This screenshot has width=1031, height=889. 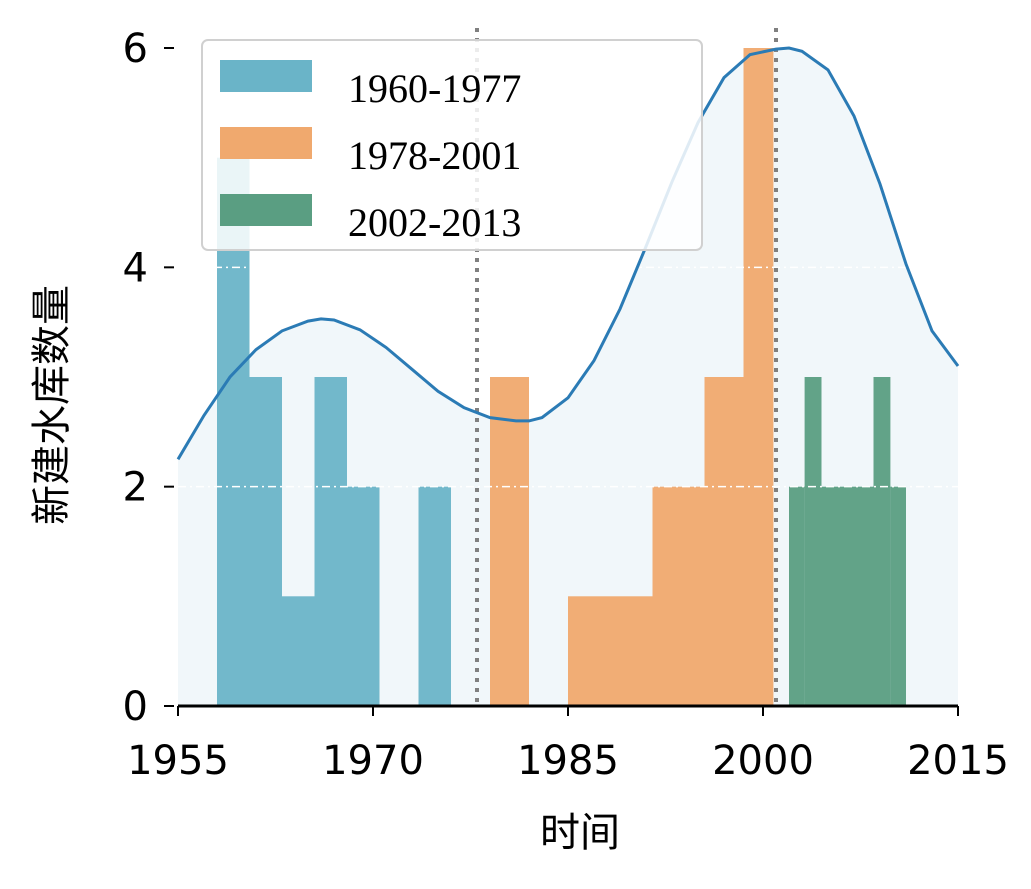 I want to click on y-tick-label-0: 0, so click(x=135, y=707).